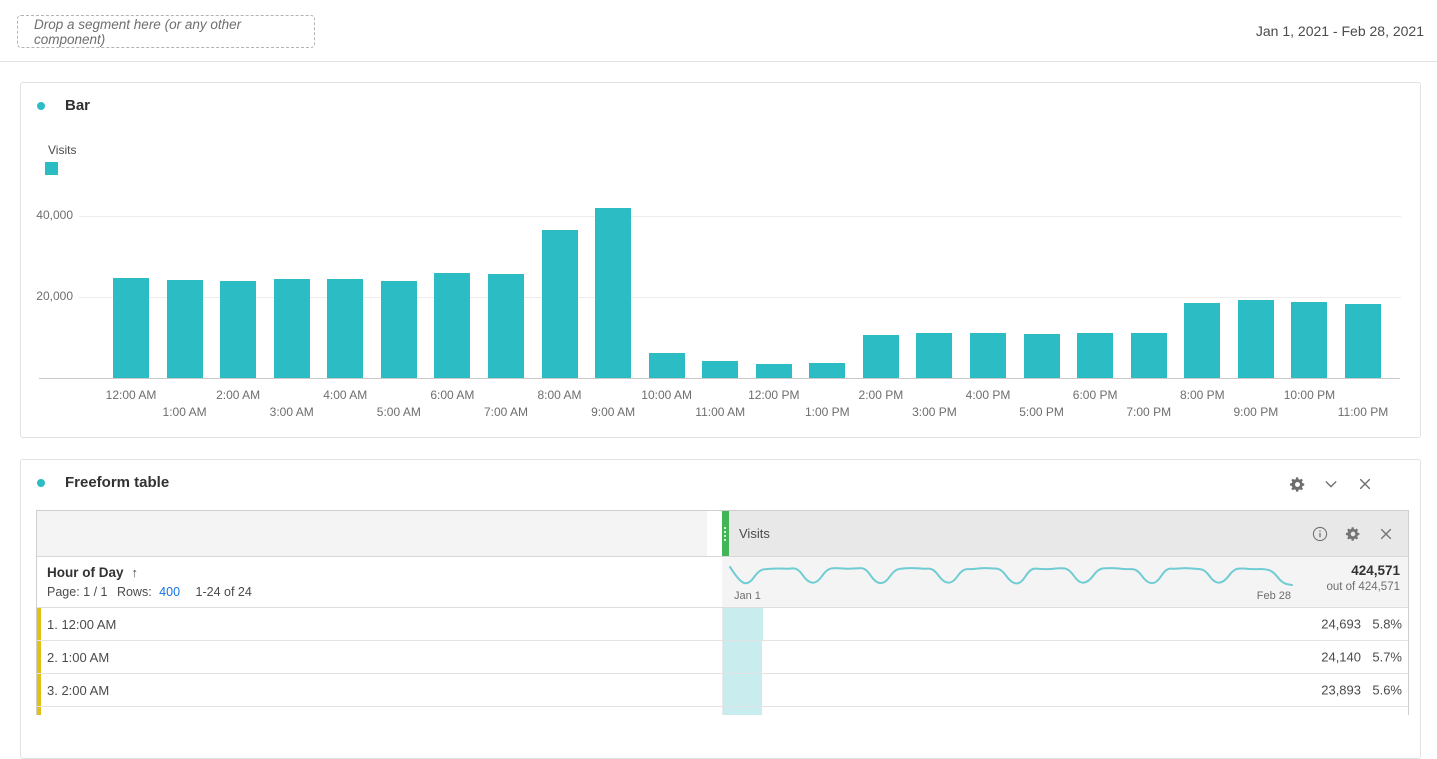  Describe the element at coordinates (1273, 596) in the screenshot. I see `sparkline-end-label: Feb 28` at that location.